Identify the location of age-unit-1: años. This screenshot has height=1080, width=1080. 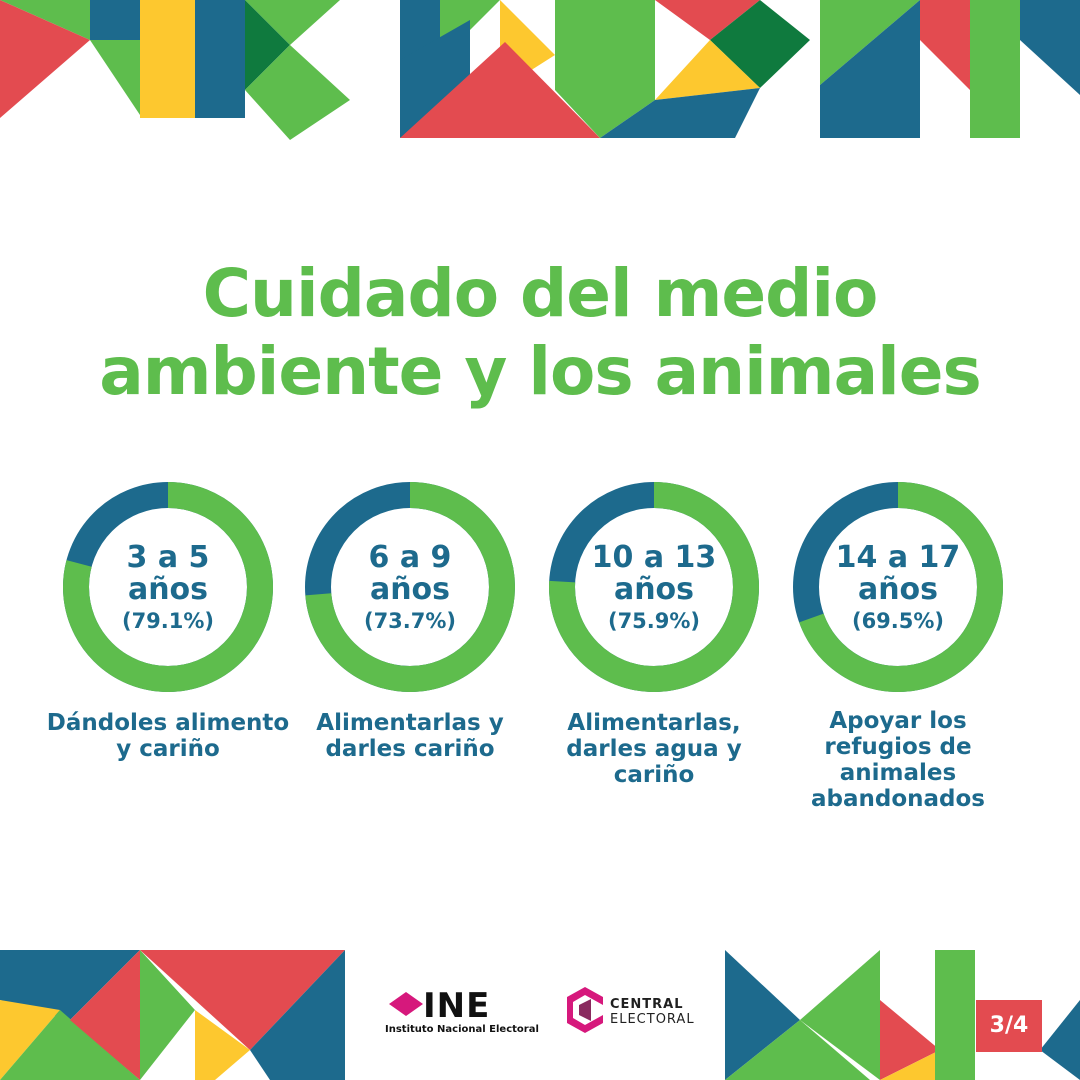
(168, 589).